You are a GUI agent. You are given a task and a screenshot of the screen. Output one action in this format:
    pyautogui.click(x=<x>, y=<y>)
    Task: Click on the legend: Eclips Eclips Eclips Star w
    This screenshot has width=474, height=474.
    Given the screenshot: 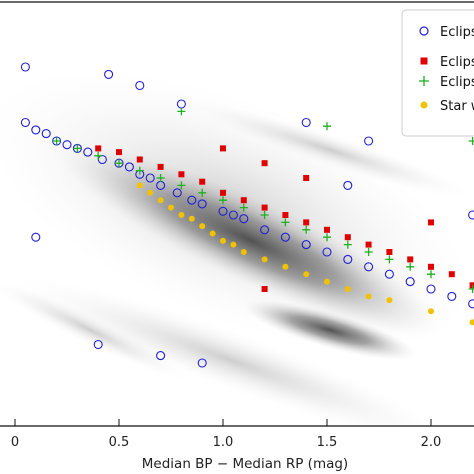 What is the action you would take?
    pyautogui.click(x=437, y=73)
    